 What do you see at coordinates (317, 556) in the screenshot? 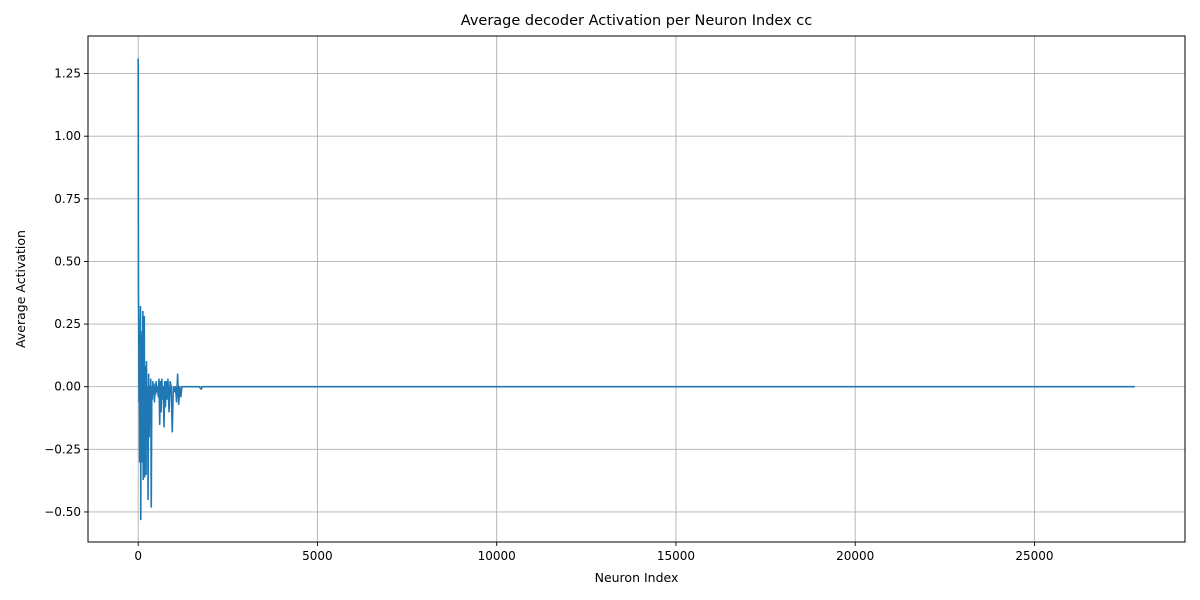
I see `x-tick-label: 5000` at bounding box center [317, 556].